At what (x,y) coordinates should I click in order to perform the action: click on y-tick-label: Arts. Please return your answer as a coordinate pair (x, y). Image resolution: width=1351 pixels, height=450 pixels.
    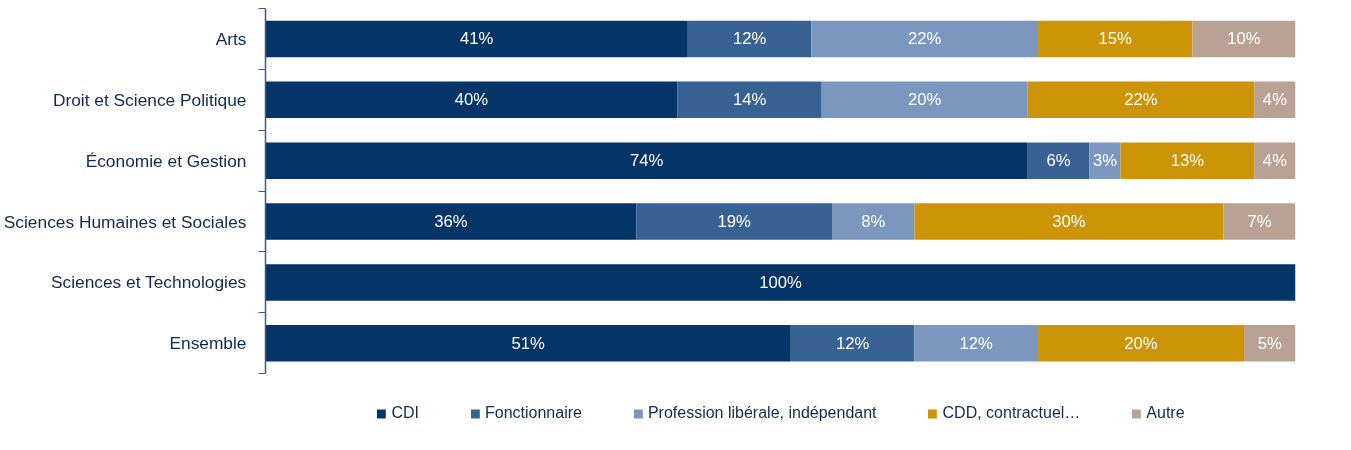
    Looking at the image, I should click on (231, 38).